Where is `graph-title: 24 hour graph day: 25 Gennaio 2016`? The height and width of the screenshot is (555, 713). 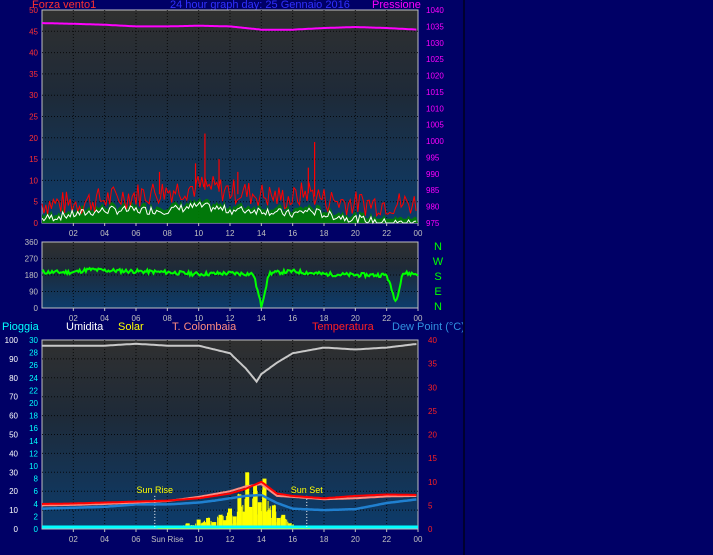
graph-title: 24 hour graph day: 25 Gennaio 2016 is located at coordinates (260, 5).